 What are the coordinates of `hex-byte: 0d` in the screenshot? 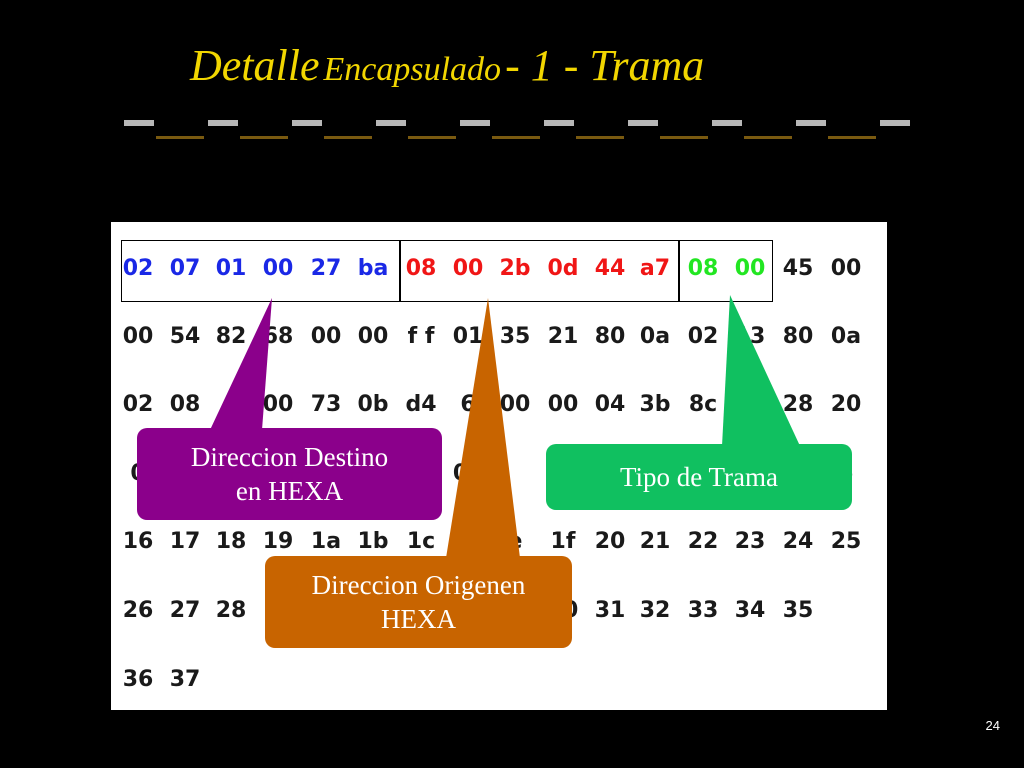 It's located at (563, 268).